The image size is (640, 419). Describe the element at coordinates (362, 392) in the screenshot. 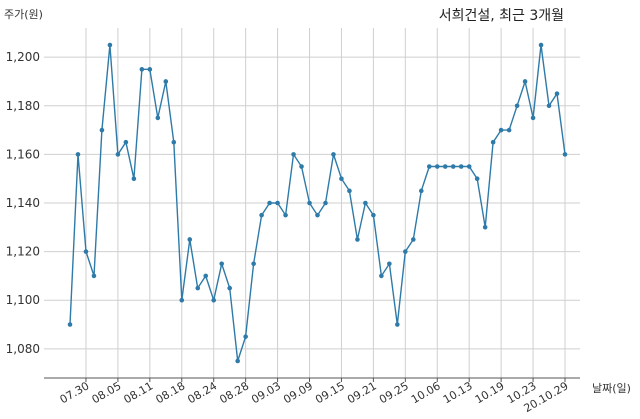

I see `x-tick-label: 09.21` at that location.